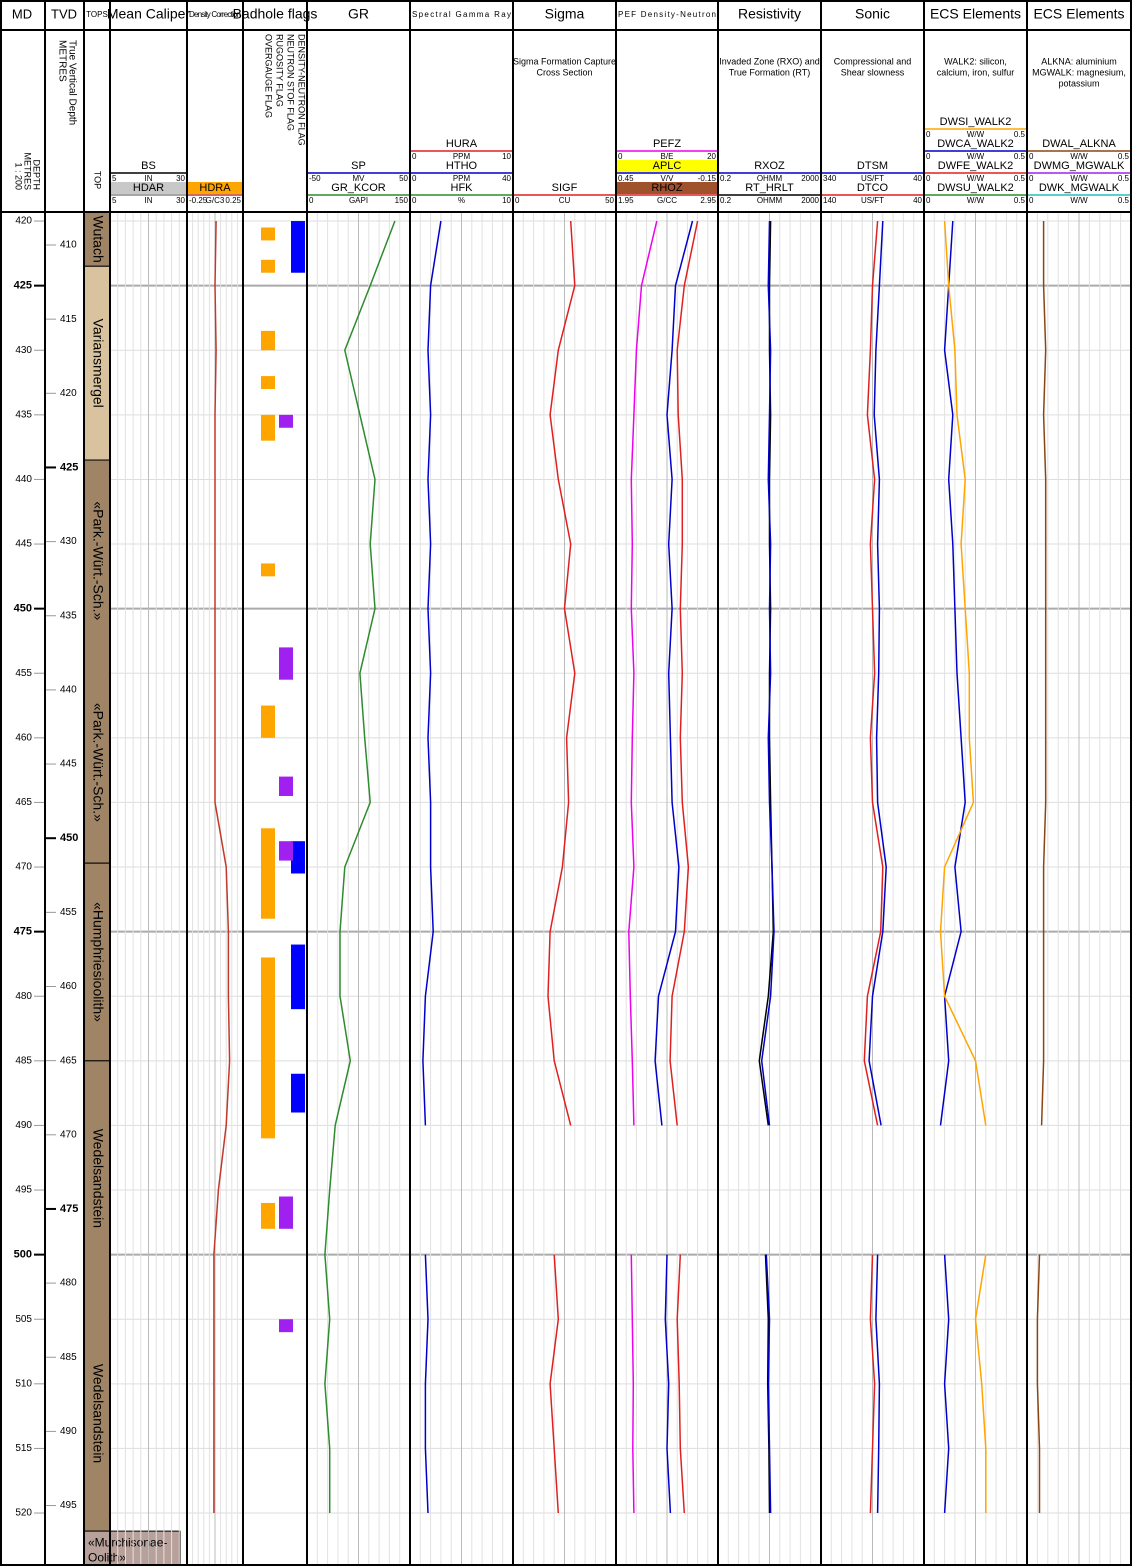 The width and height of the screenshot is (1132, 1566). I want to click on curve-name: HDRA, so click(215, 188).